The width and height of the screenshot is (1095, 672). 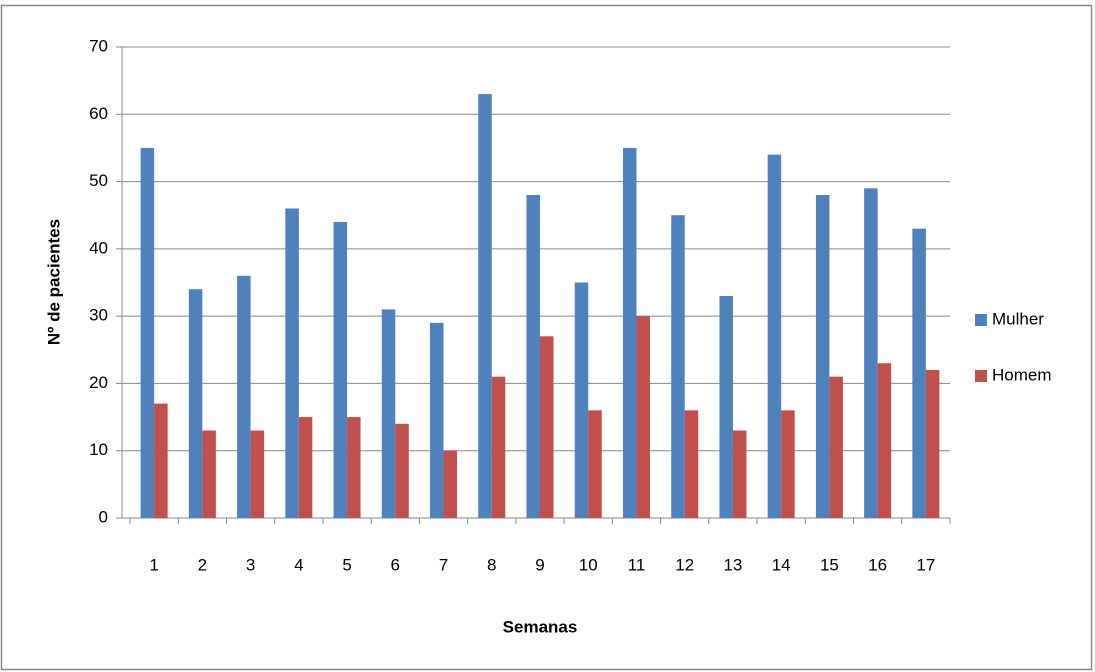 What do you see at coordinates (781, 564) in the screenshot?
I see `x-tick-label: 14` at bounding box center [781, 564].